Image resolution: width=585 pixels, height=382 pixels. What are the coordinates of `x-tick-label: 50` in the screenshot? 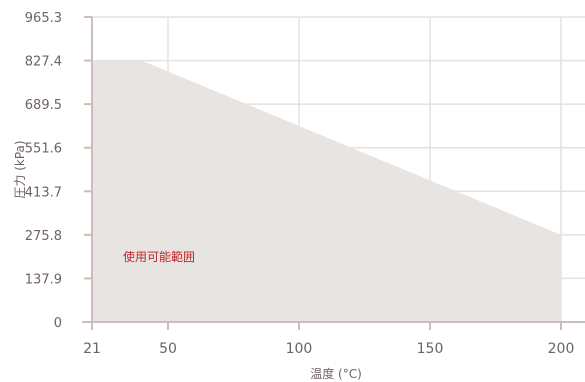 It's located at (168, 349).